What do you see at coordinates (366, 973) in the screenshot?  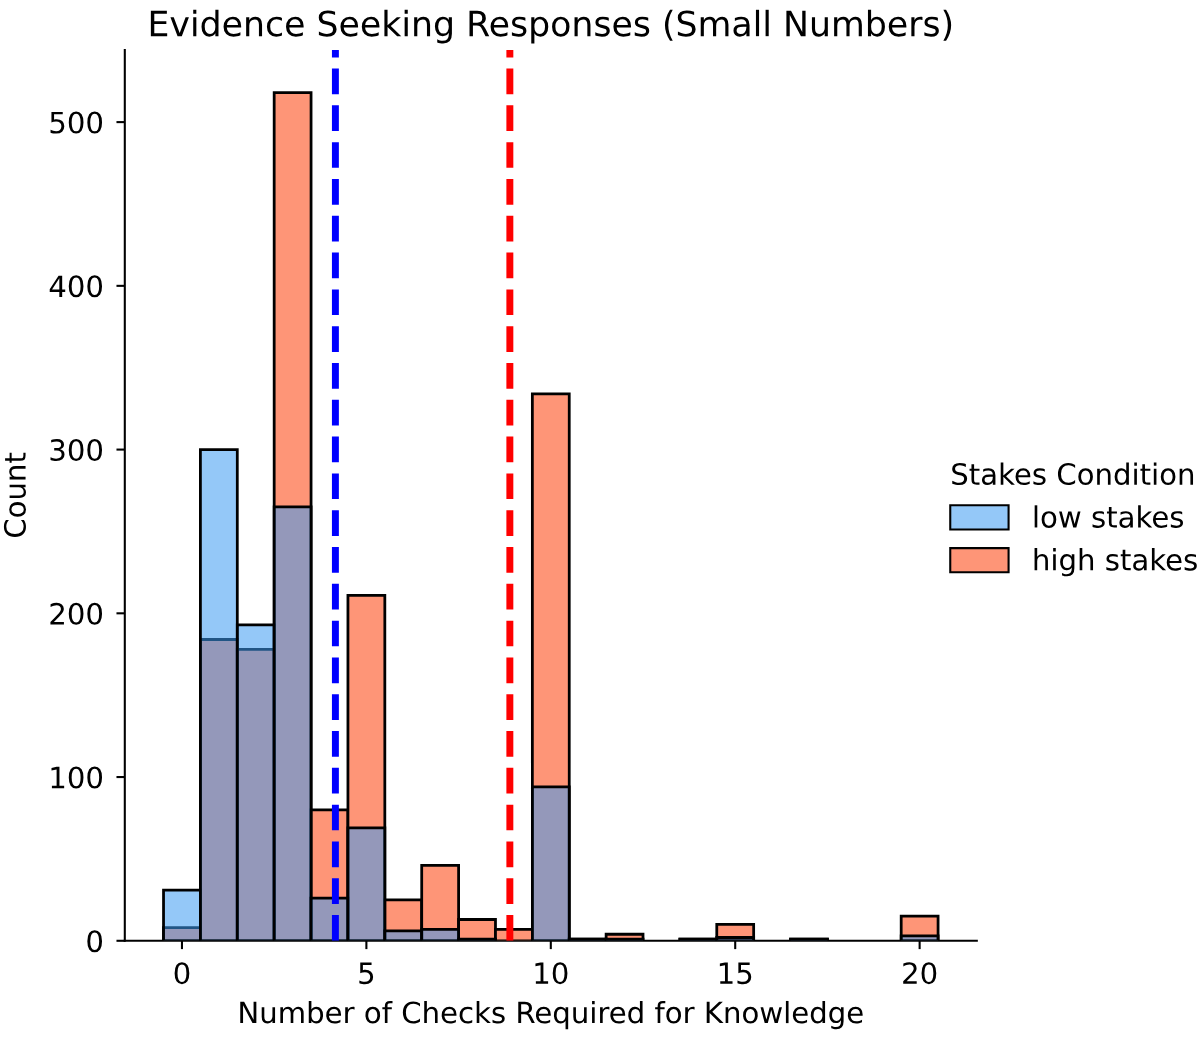 I see `x-tick-label: 5` at bounding box center [366, 973].